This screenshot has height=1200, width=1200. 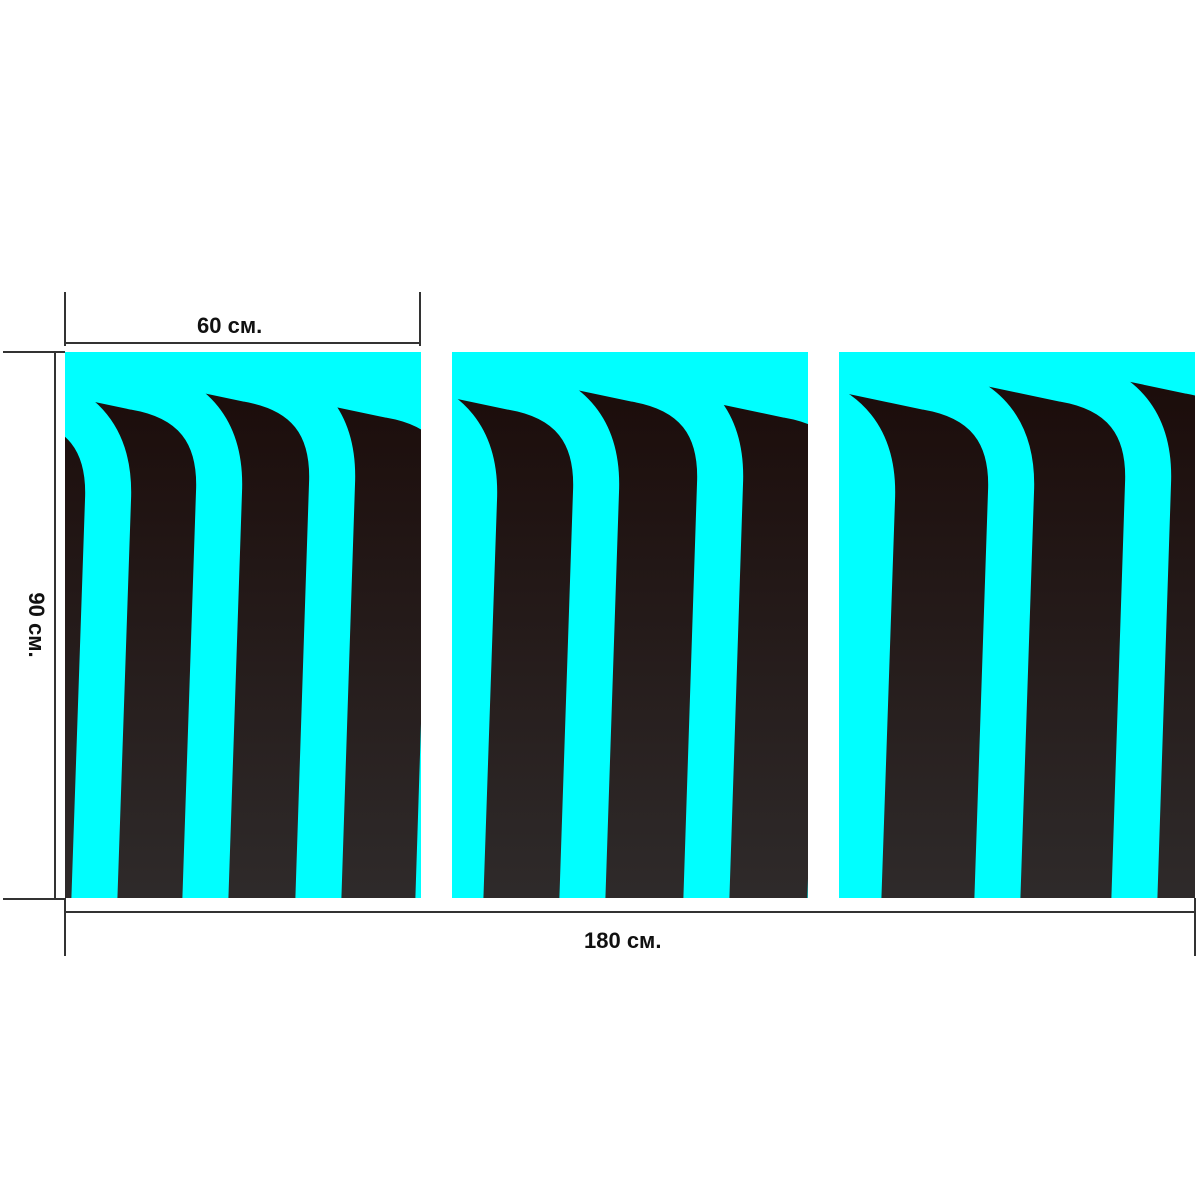 I want to click on bottom-dimension-tick-left, so click(x=65, y=927).